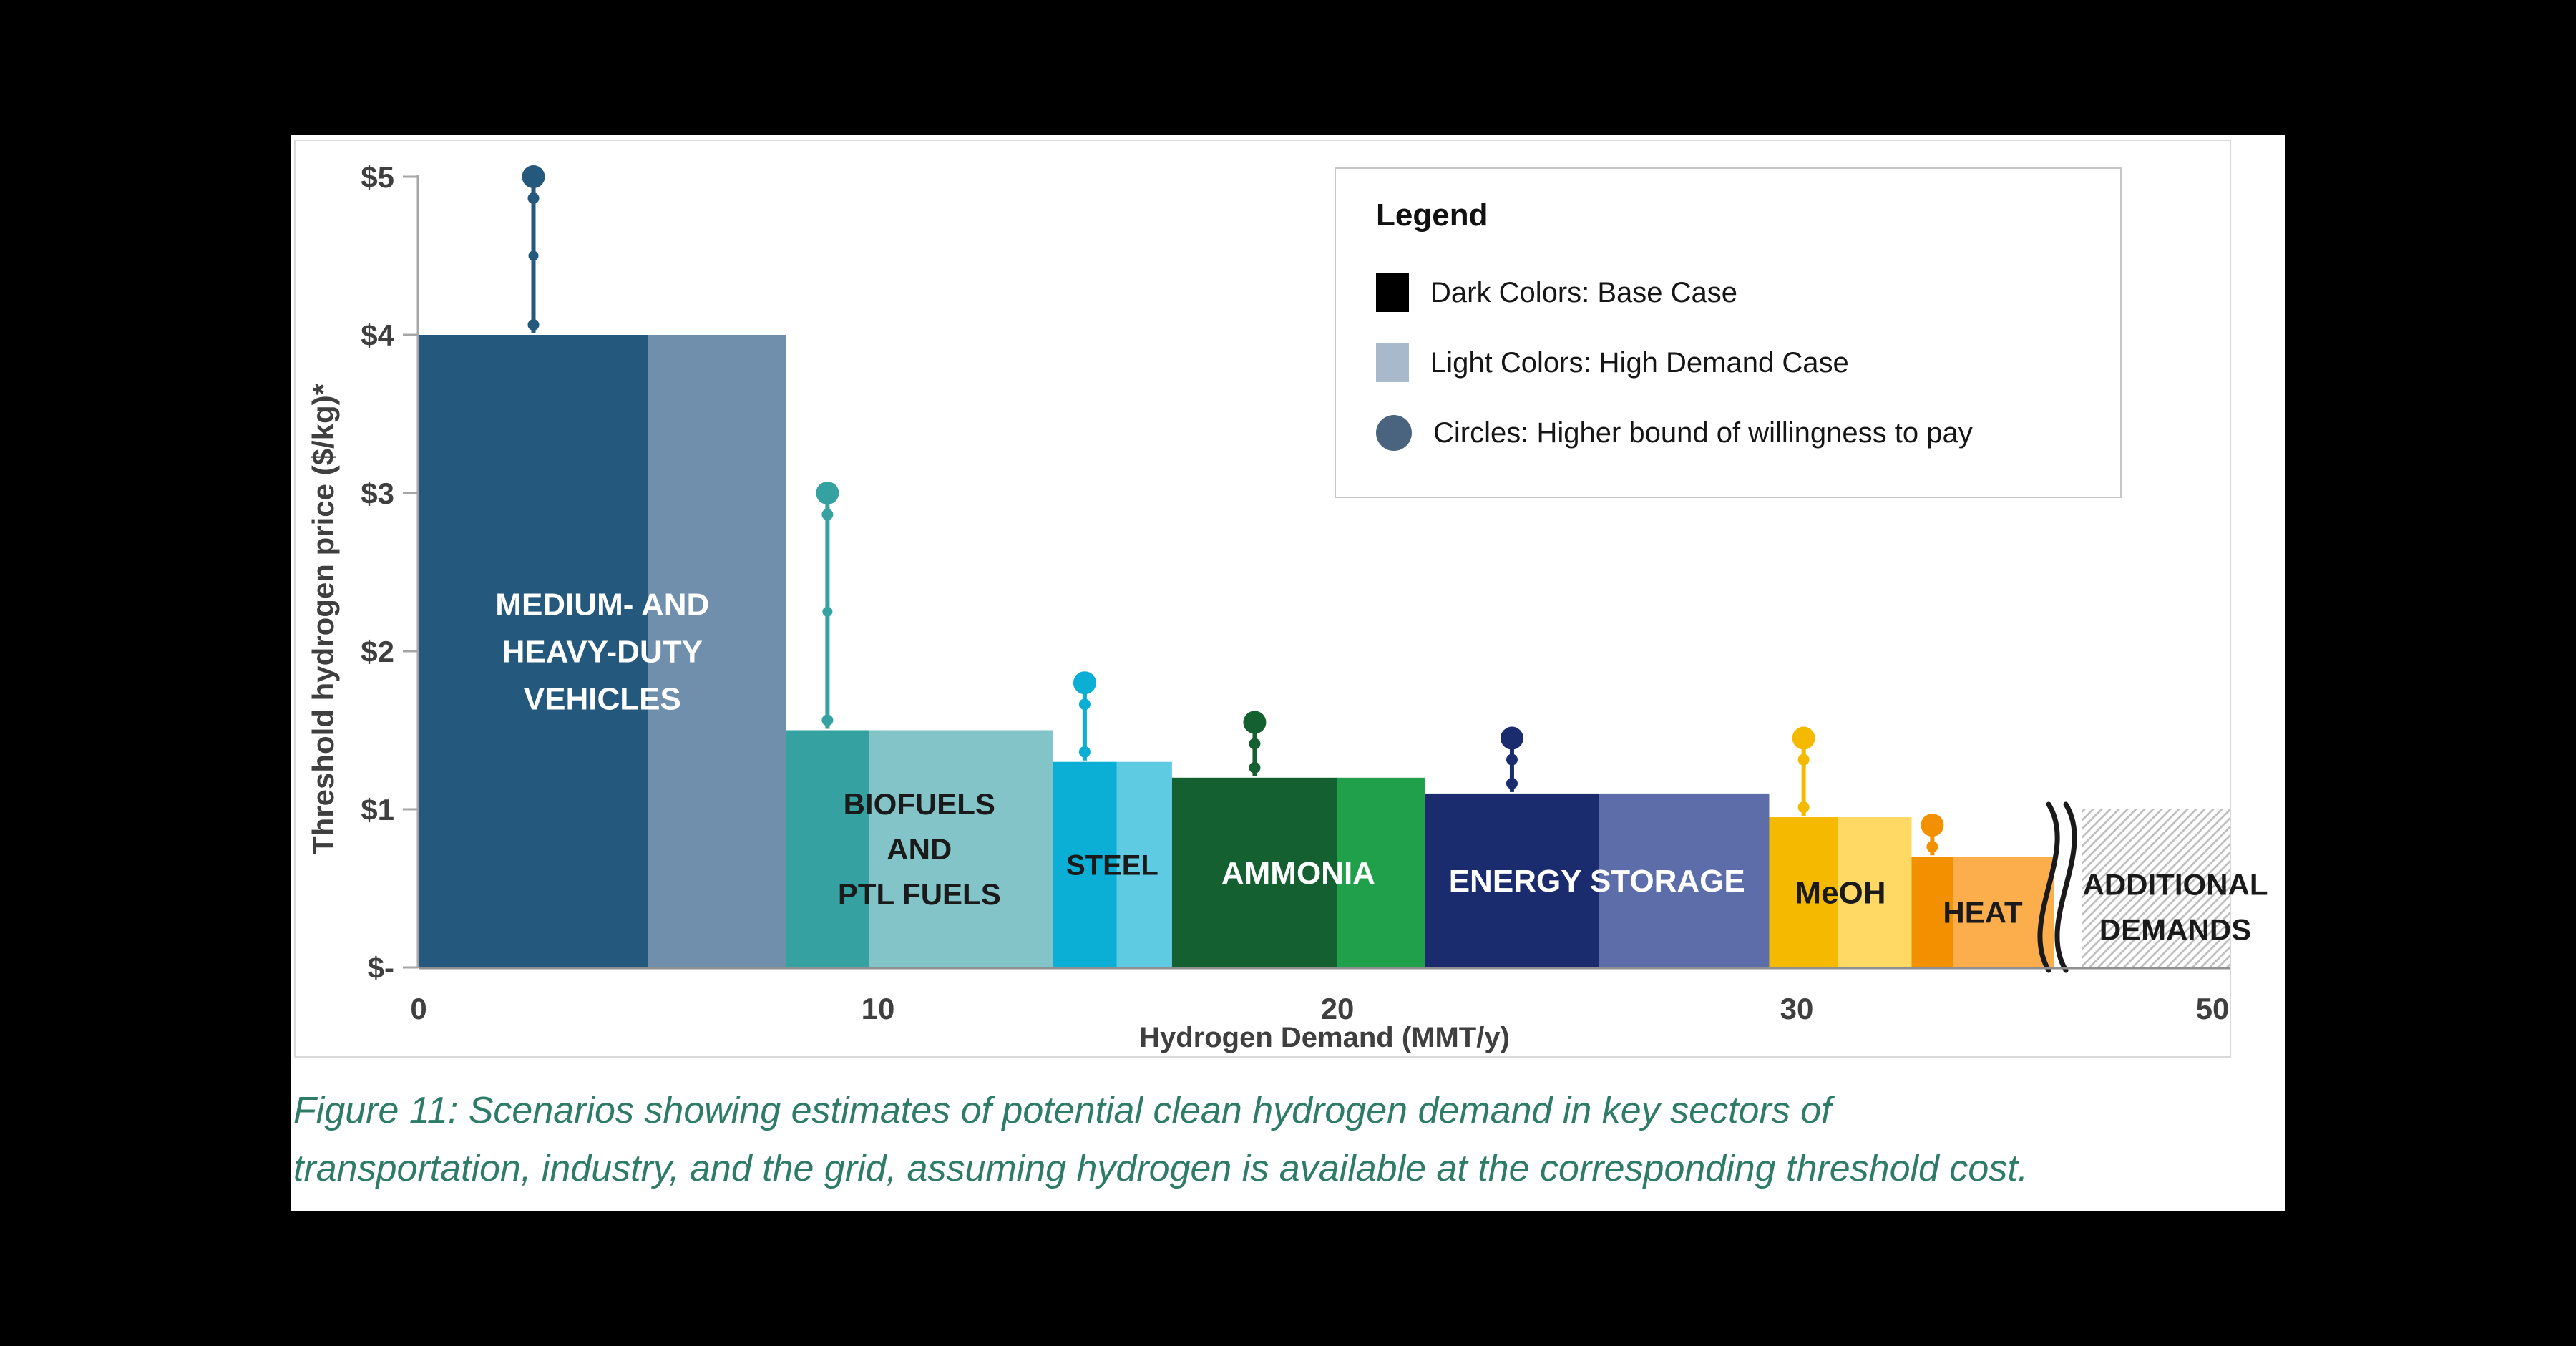 Image resolution: width=2576 pixels, height=1346 pixels. What do you see at coordinates (1584, 292) in the screenshot?
I see `legend-item-label: Dark Colors: Base Case` at bounding box center [1584, 292].